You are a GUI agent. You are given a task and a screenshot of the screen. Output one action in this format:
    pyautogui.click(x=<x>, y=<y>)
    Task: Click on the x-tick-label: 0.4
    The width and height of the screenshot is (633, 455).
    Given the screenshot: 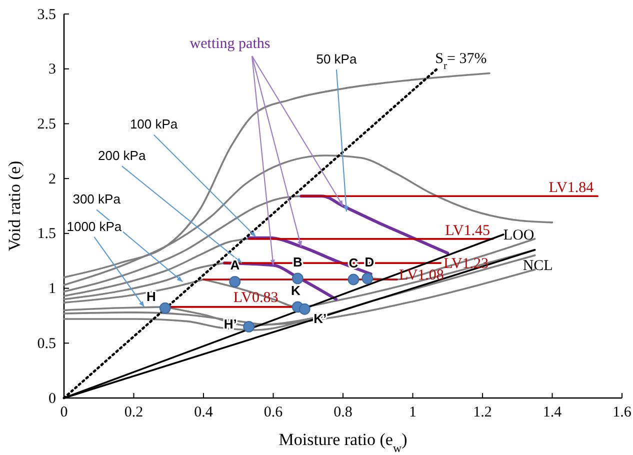 What is the action you would take?
    pyautogui.click(x=204, y=412)
    